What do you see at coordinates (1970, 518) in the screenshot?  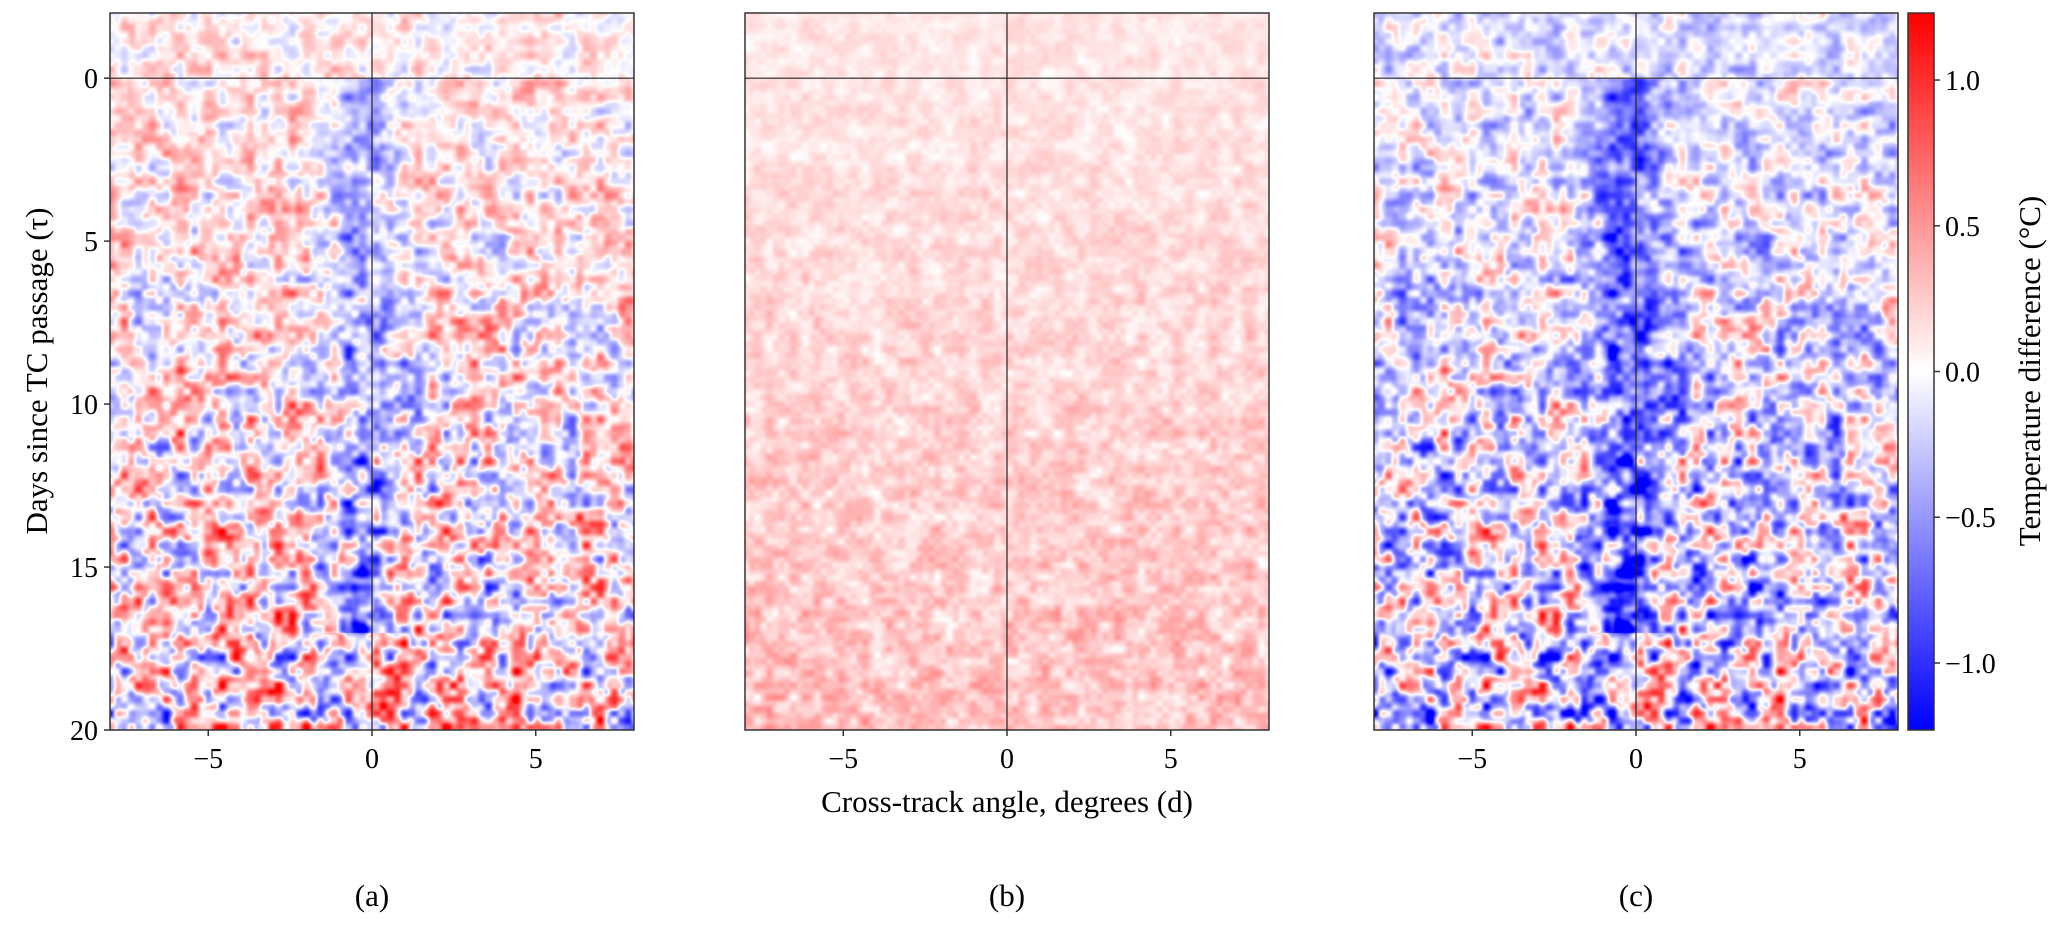 I see `colorbar-tick-label: −0.5` at bounding box center [1970, 518].